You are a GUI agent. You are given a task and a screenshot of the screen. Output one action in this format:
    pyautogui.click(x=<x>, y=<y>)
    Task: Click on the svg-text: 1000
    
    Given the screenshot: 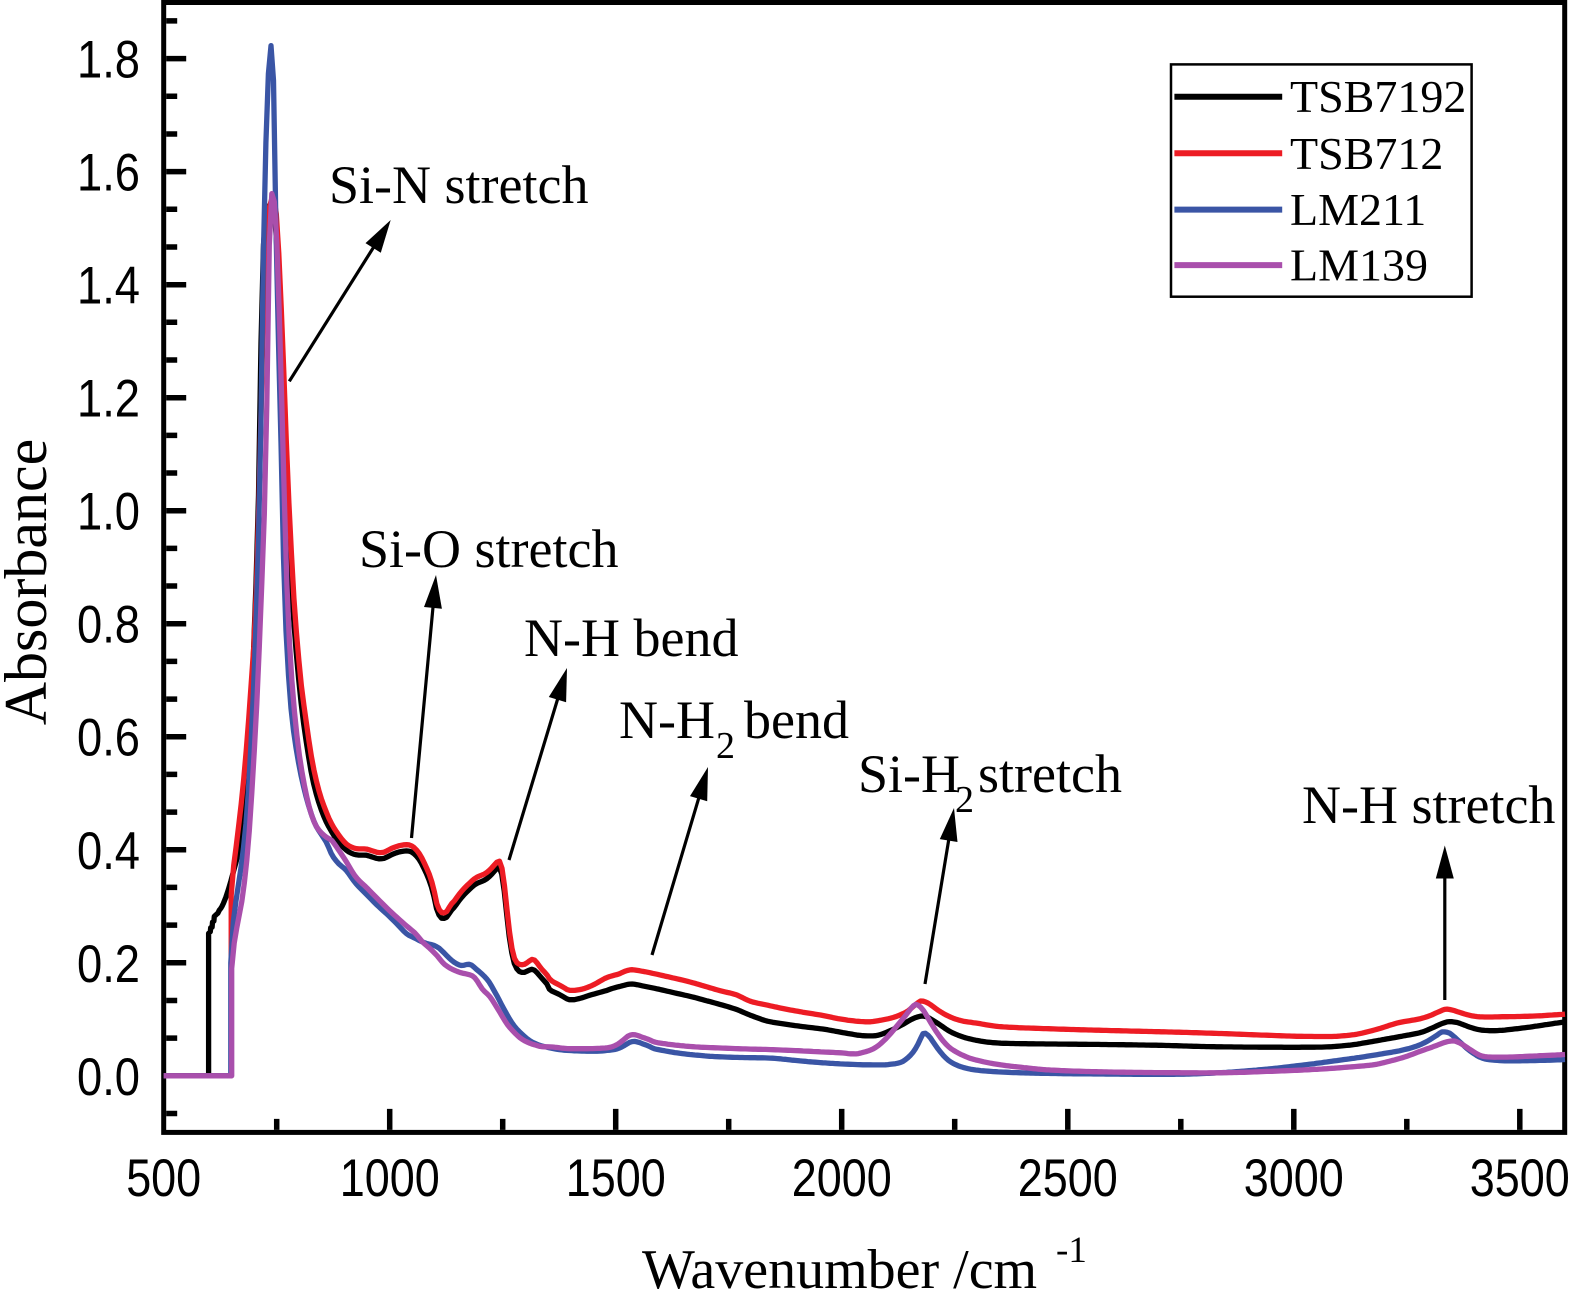 What is the action you would take?
    pyautogui.click(x=390, y=1178)
    